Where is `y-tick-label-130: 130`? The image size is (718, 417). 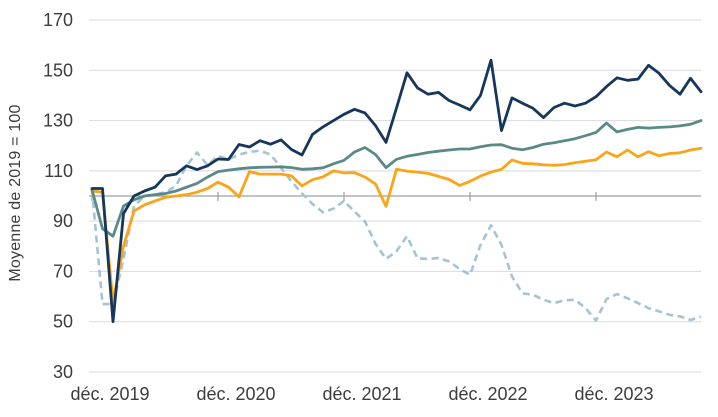 y-tick-label-130: 130 is located at coordinates (58, 121).